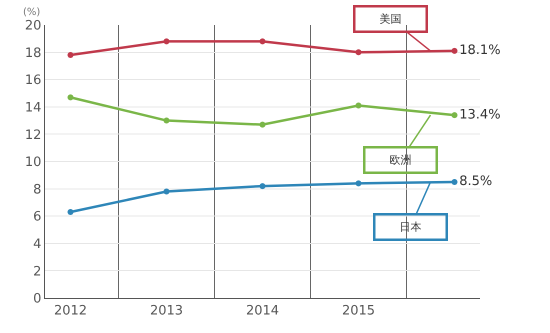 Image resolution: width=550 pixels, height=333 pixels. Describe the element at coordinates (37, 244) in the screenshot. I see `y-tick-label: 4` at that location.